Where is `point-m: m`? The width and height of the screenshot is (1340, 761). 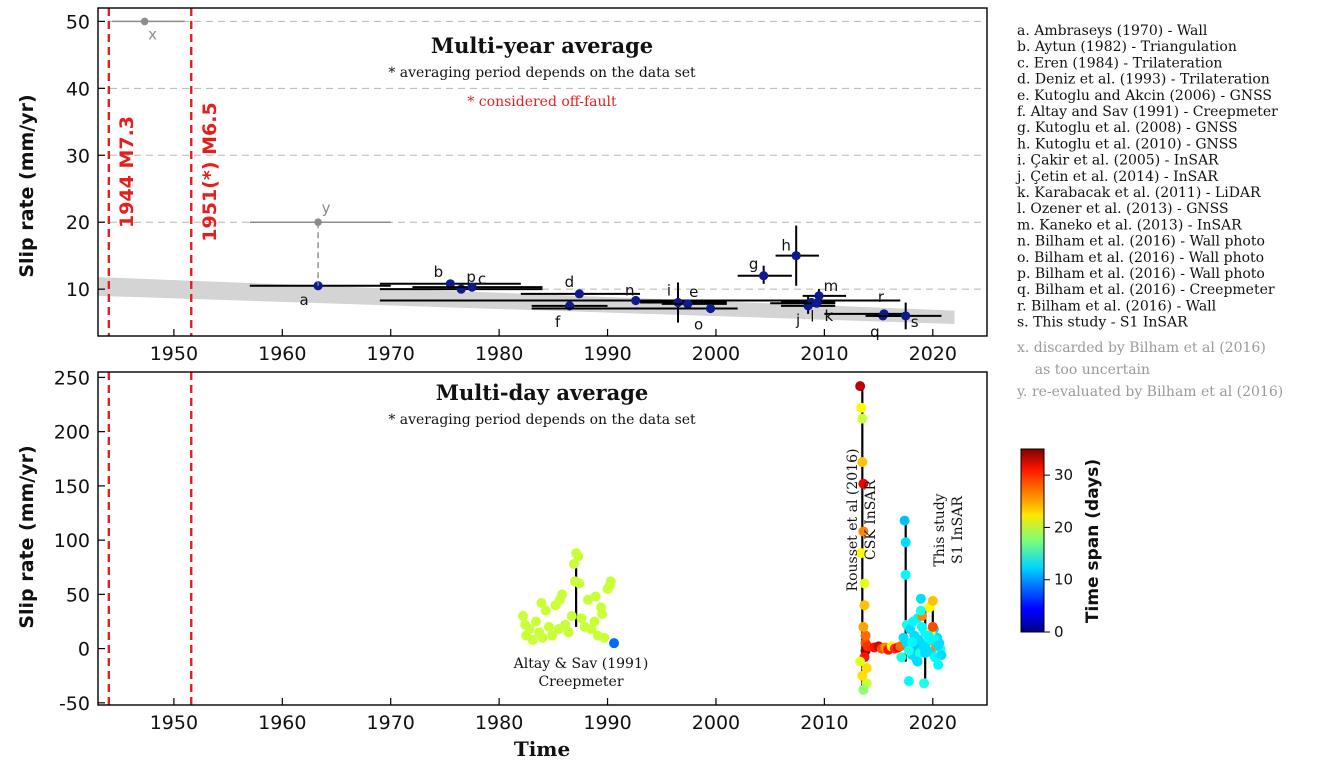
point-m: m is located at coordinates (824, 290).